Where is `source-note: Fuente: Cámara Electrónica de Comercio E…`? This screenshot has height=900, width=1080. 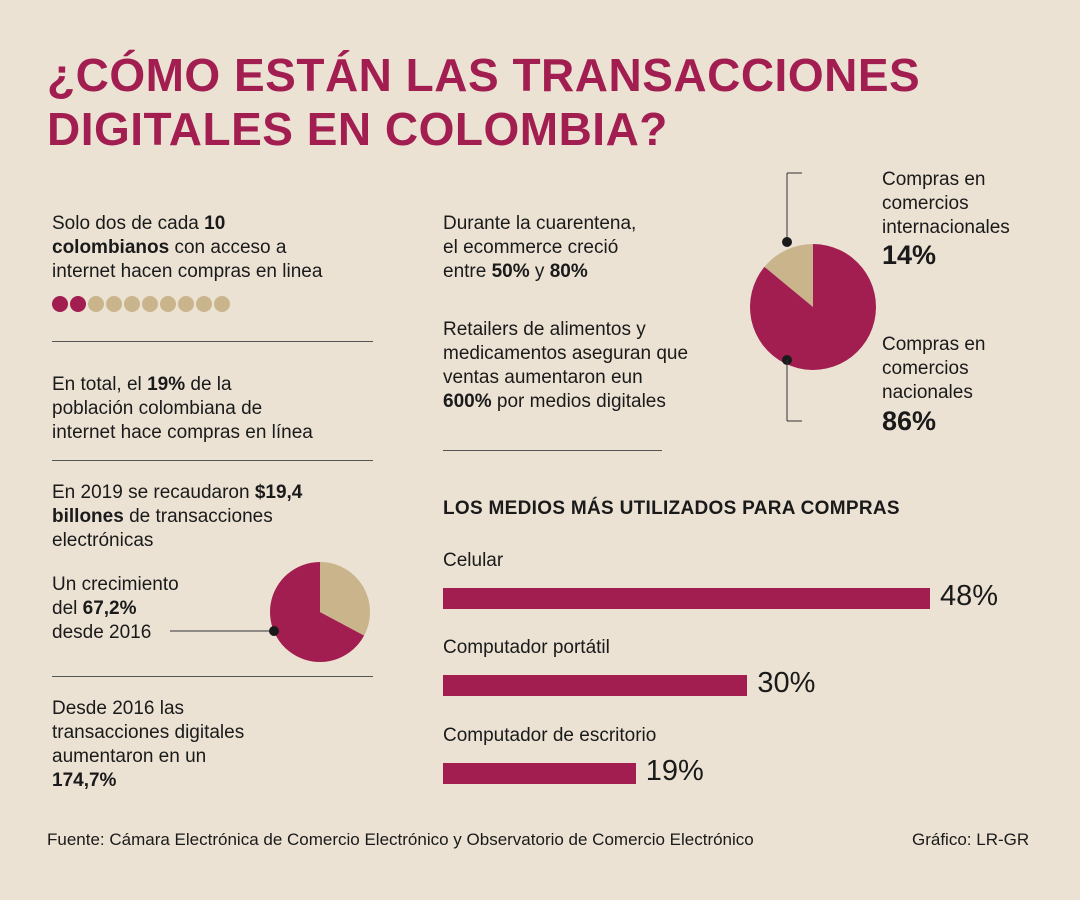 source-note: Fuente: Cámara Electrónica de Comercio E… is located at coordinates (400, 839).